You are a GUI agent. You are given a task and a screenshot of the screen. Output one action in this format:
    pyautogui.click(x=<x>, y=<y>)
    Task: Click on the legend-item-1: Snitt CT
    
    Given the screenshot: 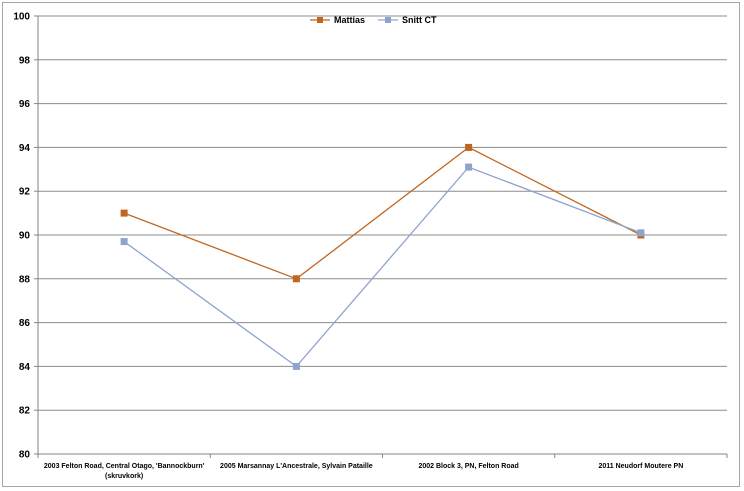 What is the action you would take?
    pyautogui.click(x=407, y=20)
    